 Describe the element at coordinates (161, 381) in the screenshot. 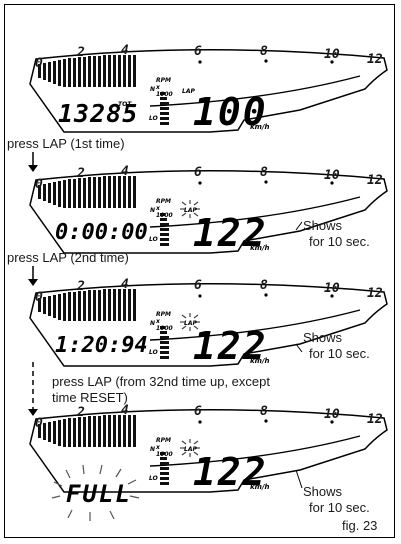

I see `step-caption-3a: press LAP (from 32nd time up, except` at that location.